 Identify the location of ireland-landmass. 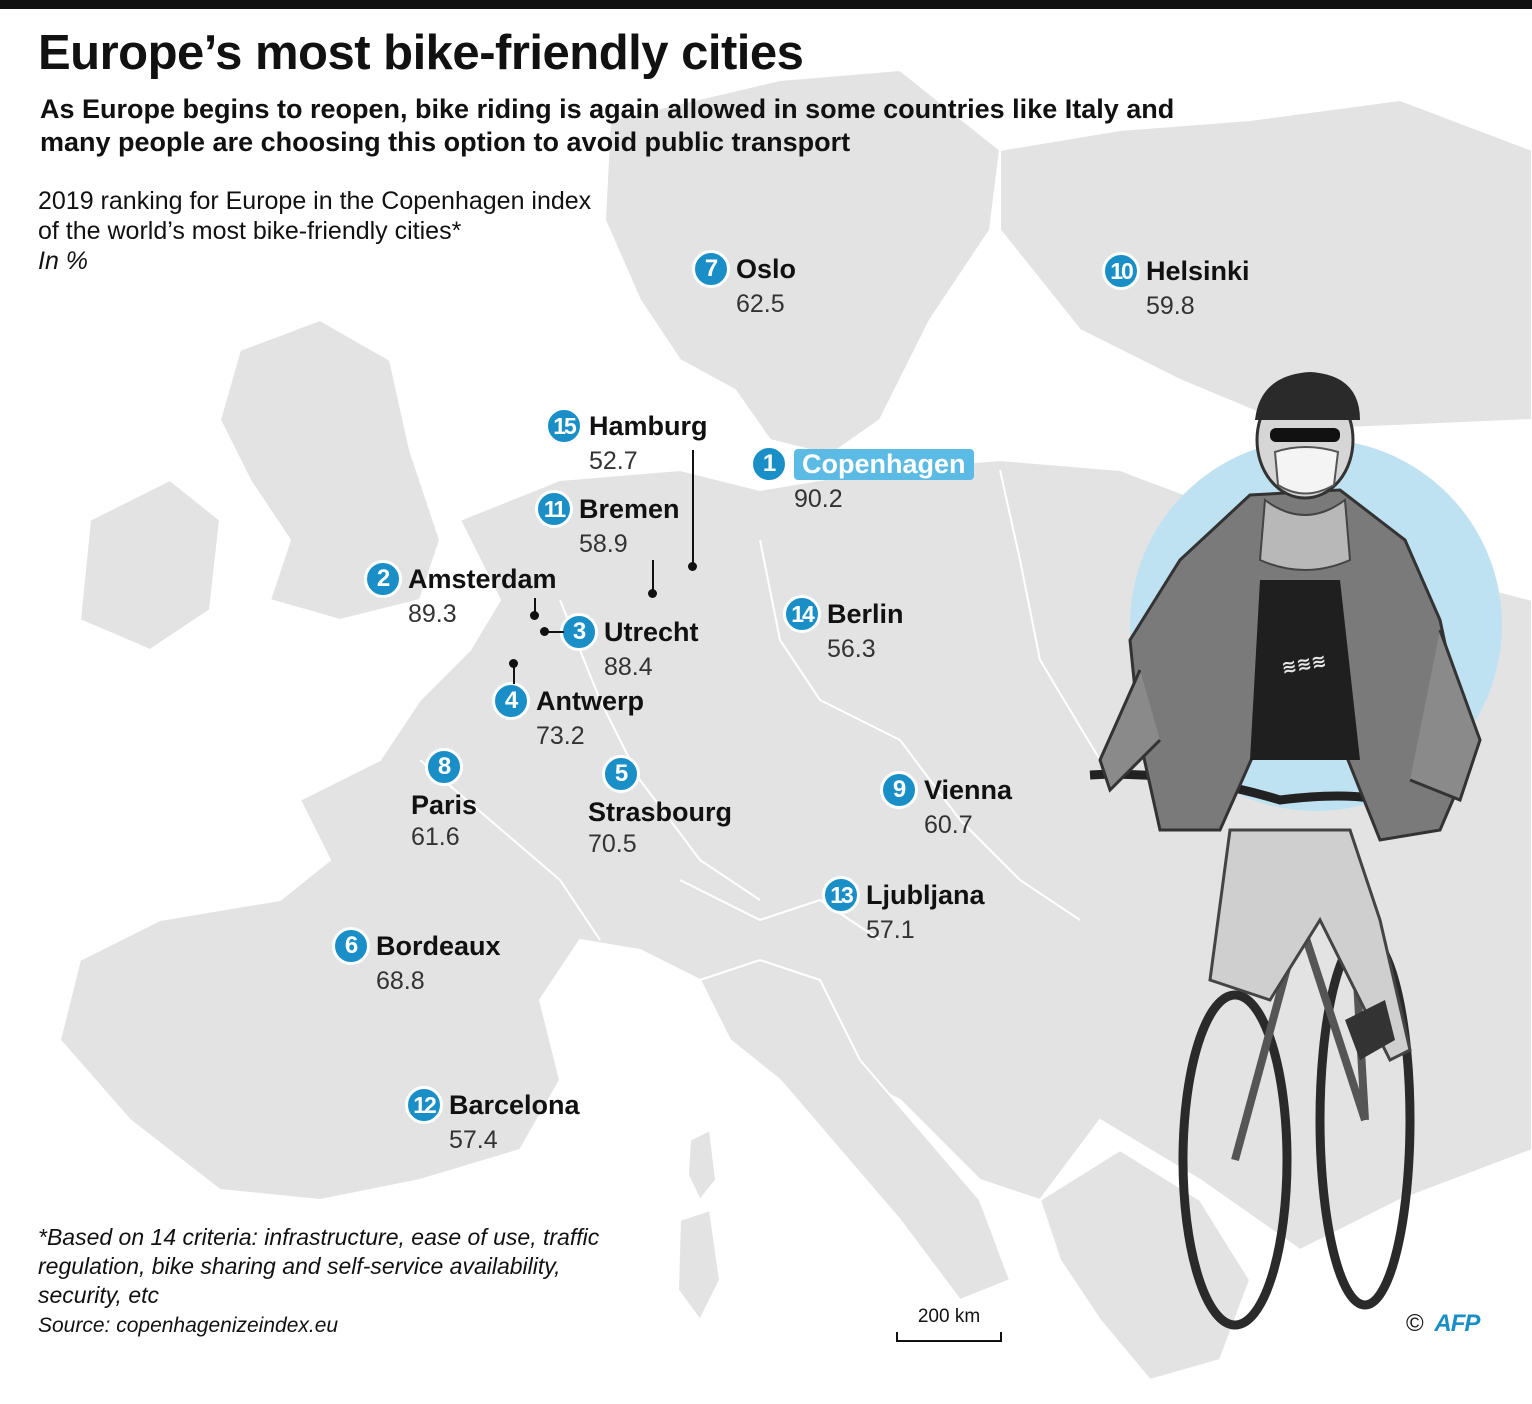
(150, 565).